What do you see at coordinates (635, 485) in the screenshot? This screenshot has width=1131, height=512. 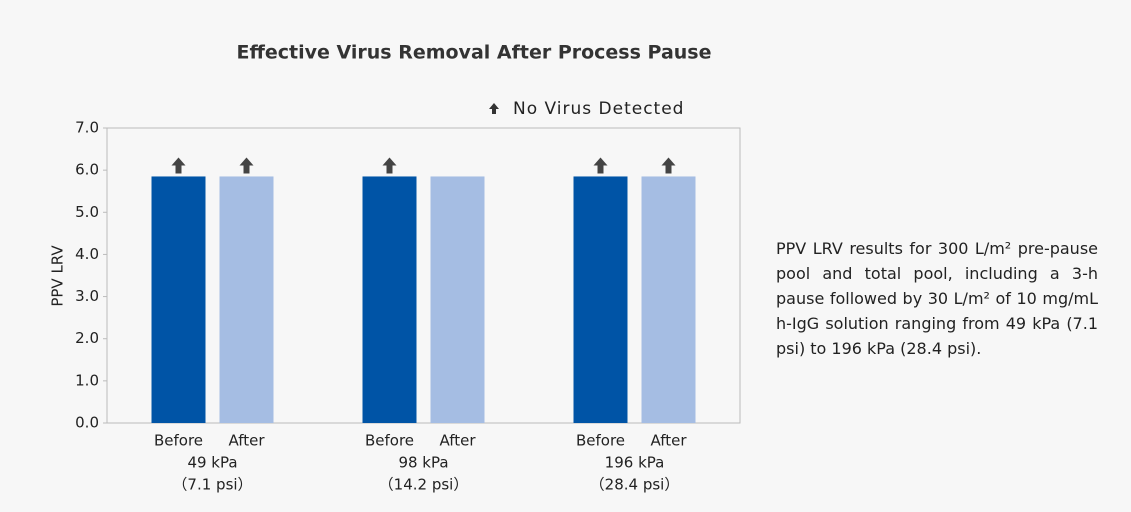 I see `x-tick-sublabel: （28.4 psi）` at bounding box center [635, 485].